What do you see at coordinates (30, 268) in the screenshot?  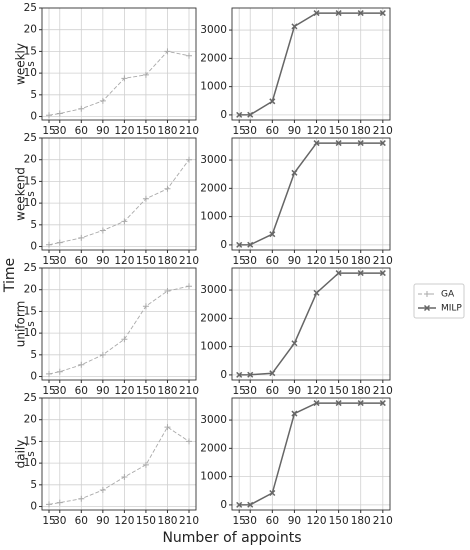 I see `y-tick-label: 25` at bounding box center [30, 268].